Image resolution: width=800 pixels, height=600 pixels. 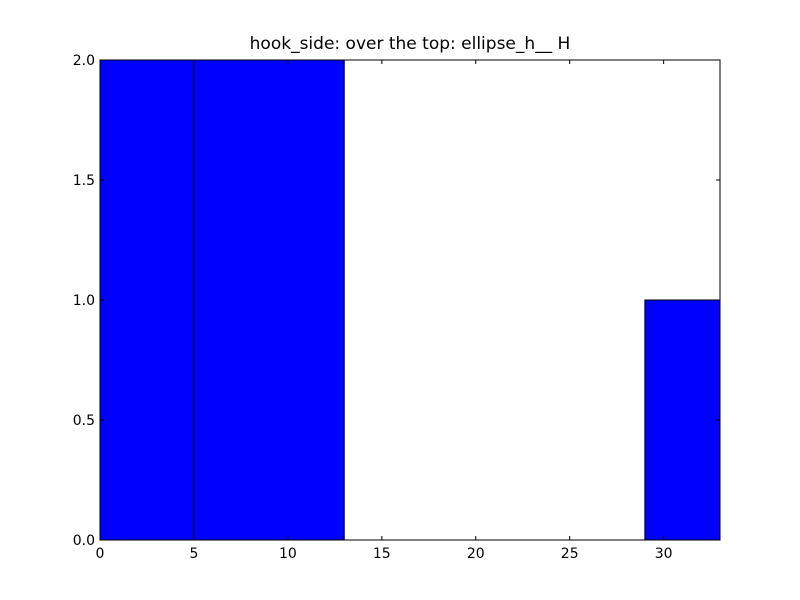 I want to click on x-tick-label: 0, so click(x=100, y=554).